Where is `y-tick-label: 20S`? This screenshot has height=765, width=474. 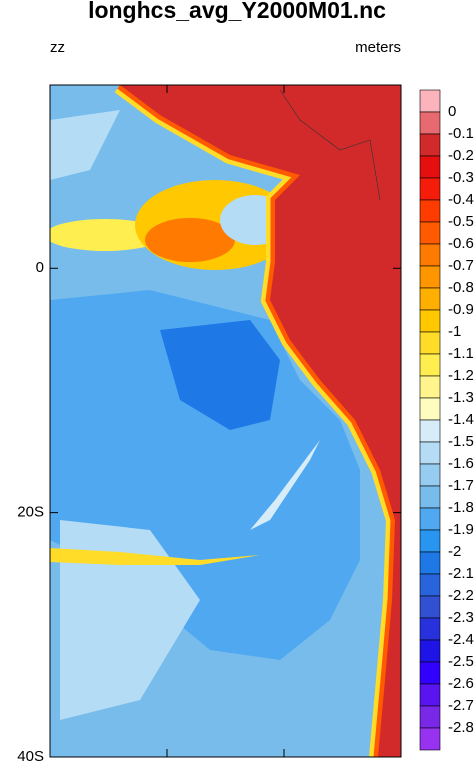
y-tick-label: 20S is located at coordinates (30, 512).